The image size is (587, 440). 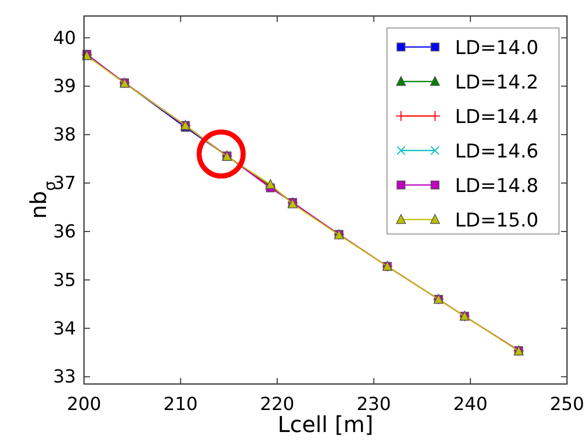 What do you see at coordinates (64, 38) in the screenshot?
I see `y-tick-label: 40` at bounding box center [64, 38].